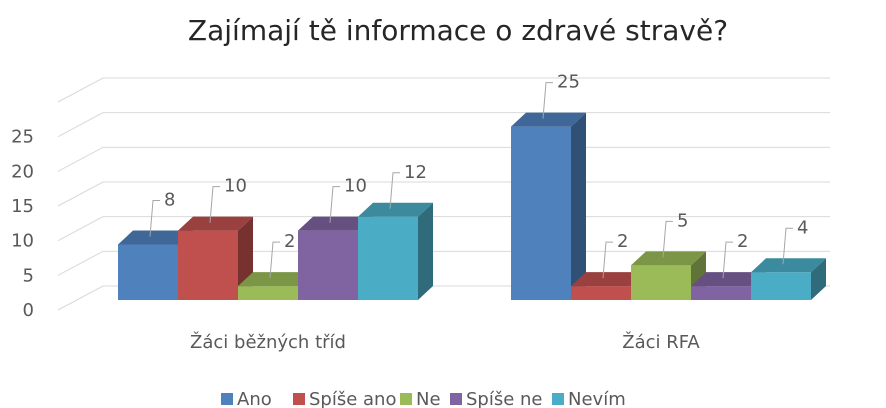 The width and height of the screenshot is (886, 408). I want to click on data-label: 5, so click(682, 220).